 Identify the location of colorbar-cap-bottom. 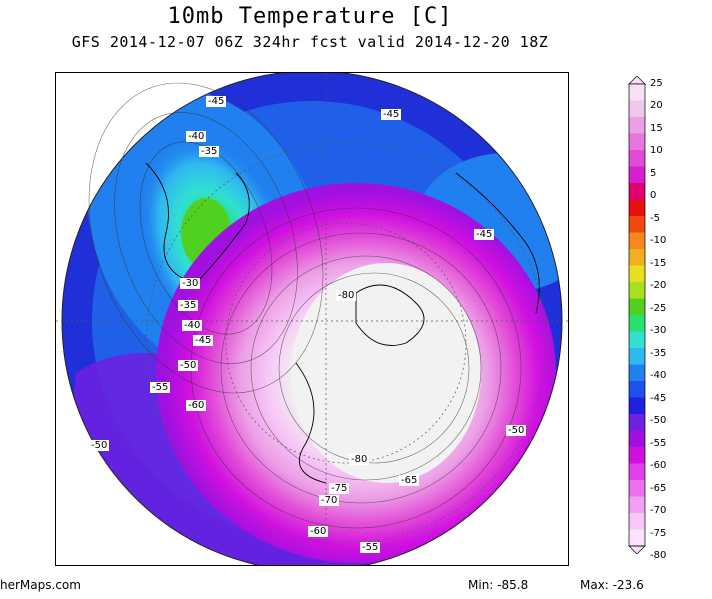
(637, 549).